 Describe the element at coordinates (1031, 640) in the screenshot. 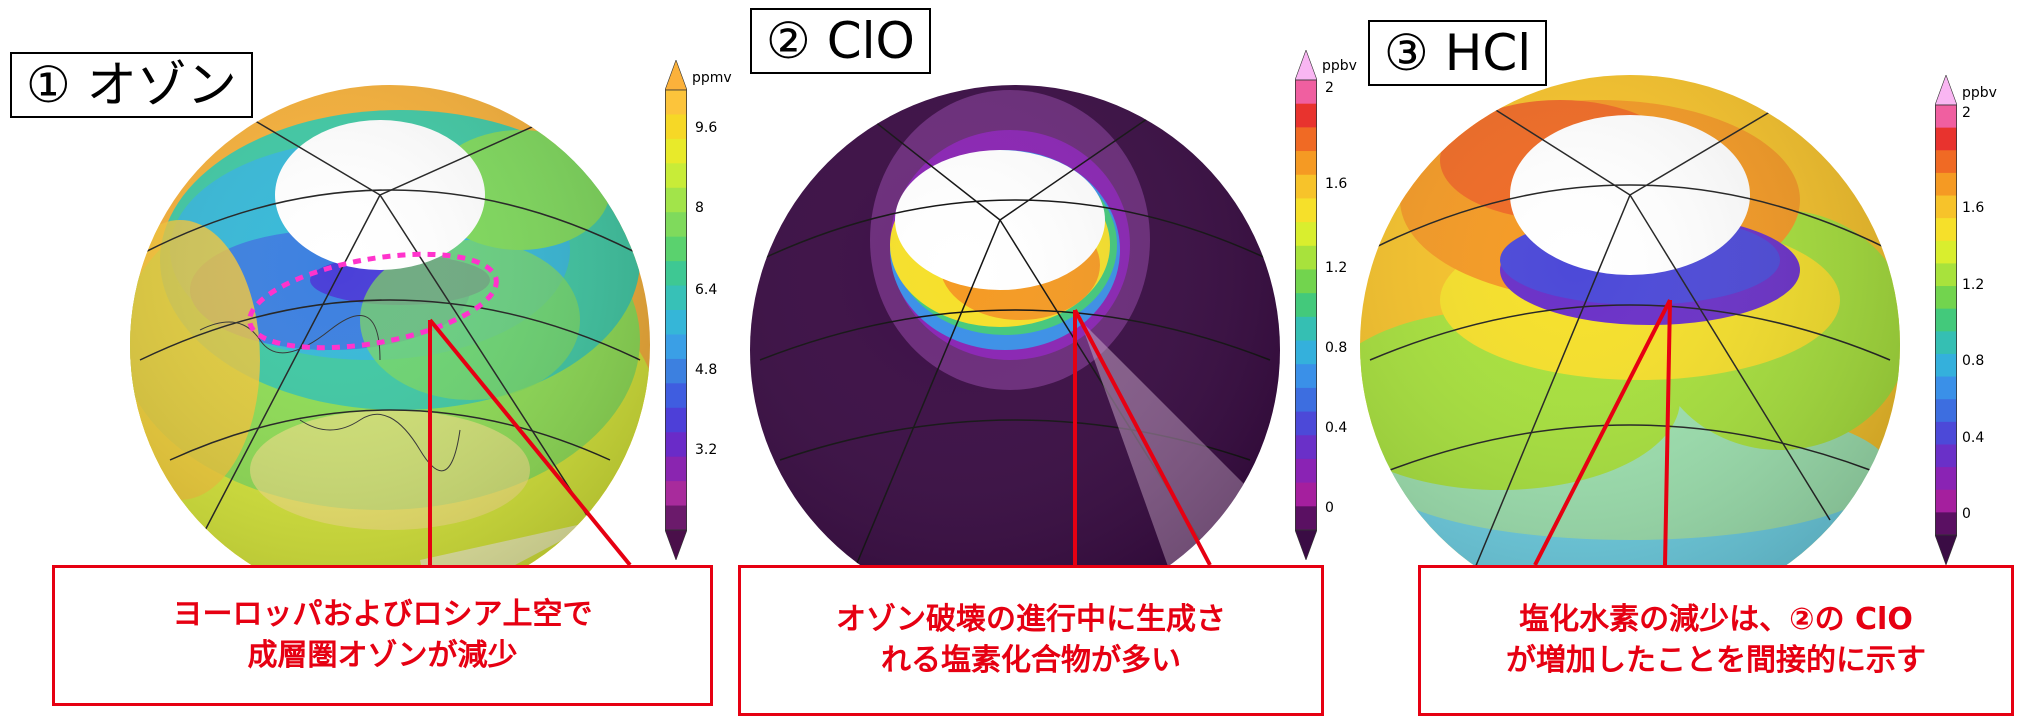

I see `clo-callout: オゾン破壊の進行中に生成さ れる塩素化合物が多い` at that location.